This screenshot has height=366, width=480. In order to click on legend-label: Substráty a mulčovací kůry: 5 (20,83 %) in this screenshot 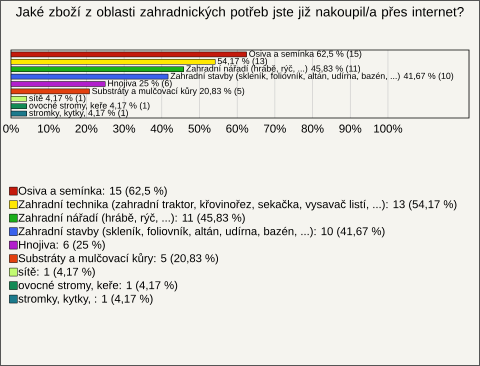, I will do `click(118, 258)`.